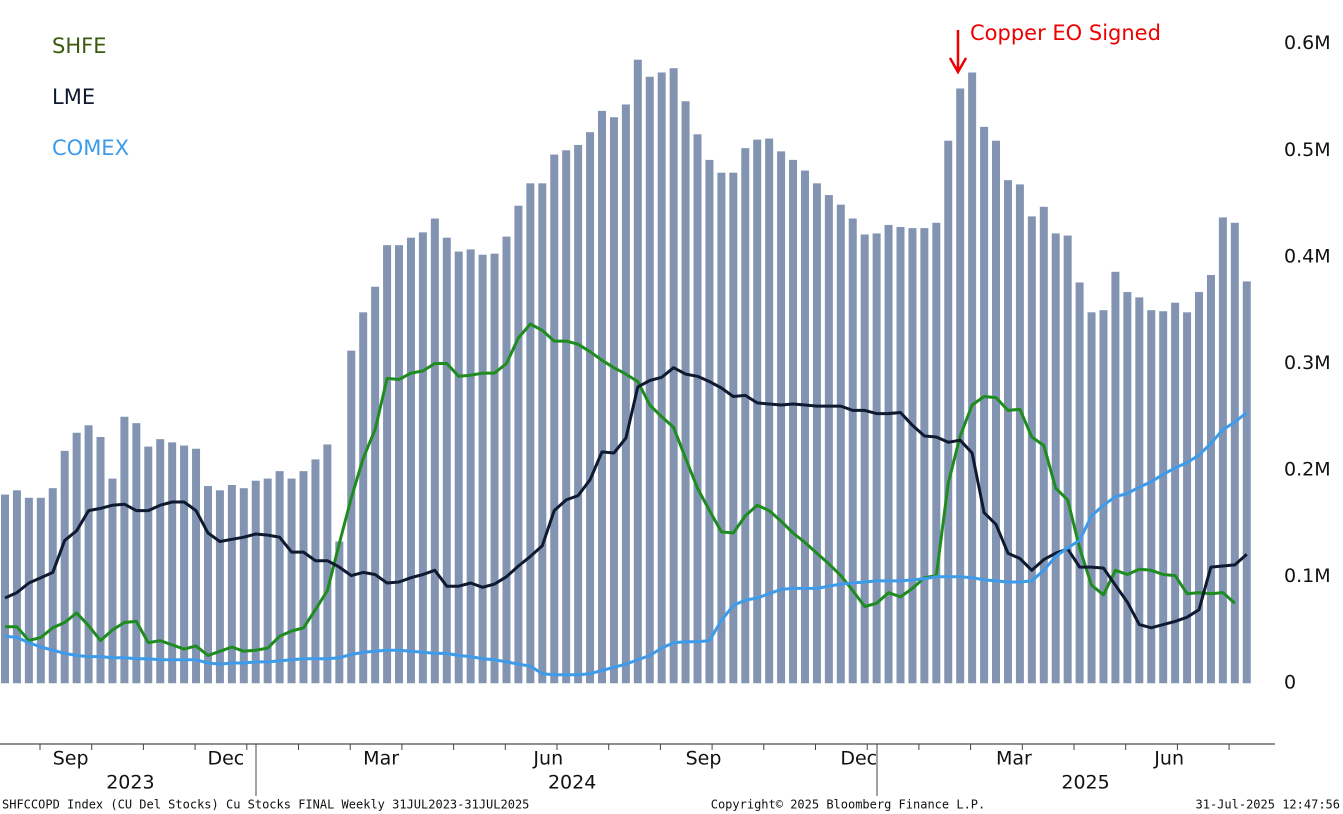 This screenshot has height=814, width=1343. What do you see at coordinates (1065, 33) in the screenshot?
I see `annotation-text: Copper EO Signed` at bounding box center [1065, 33].